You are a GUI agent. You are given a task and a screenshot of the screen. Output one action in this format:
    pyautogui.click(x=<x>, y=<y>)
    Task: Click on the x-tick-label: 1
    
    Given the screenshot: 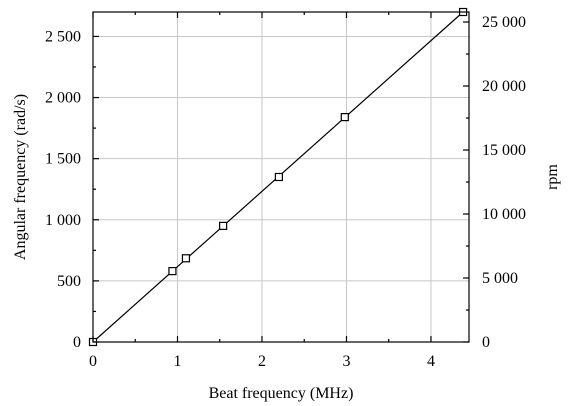 What is the action you would take?
    pyautogui.click(x=177, y=361)
    